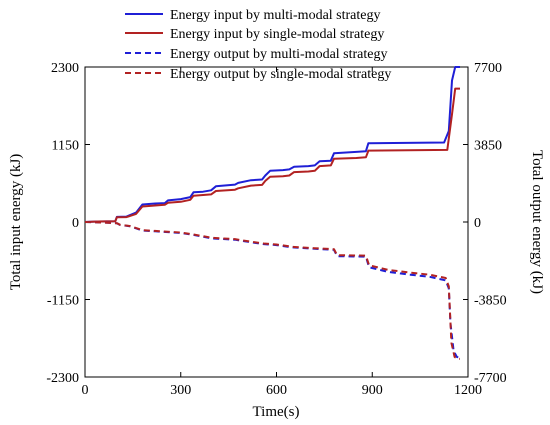 The image size is (550, 425). Describe the element at coordinates (537, 222) in the screenshot. I see `y-axis-right-label: Total output energy (kJ)` at that location.